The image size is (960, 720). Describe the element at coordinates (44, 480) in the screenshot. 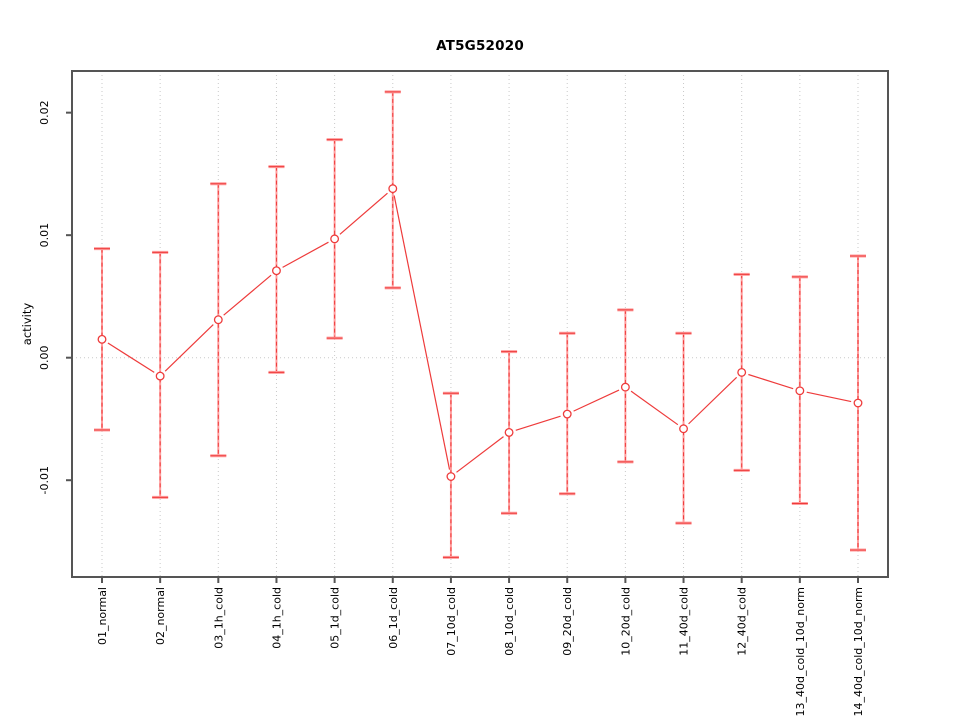

I see `y-tick-label: -0.01` at that location.